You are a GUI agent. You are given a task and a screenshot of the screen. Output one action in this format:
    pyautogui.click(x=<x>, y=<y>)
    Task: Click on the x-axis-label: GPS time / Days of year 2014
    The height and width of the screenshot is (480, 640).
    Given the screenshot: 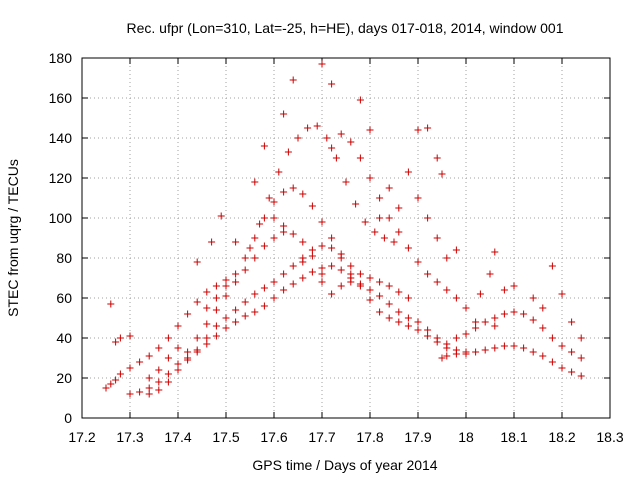 What is the action you would take?
    pyautogui.click(x=344, y=465)
    